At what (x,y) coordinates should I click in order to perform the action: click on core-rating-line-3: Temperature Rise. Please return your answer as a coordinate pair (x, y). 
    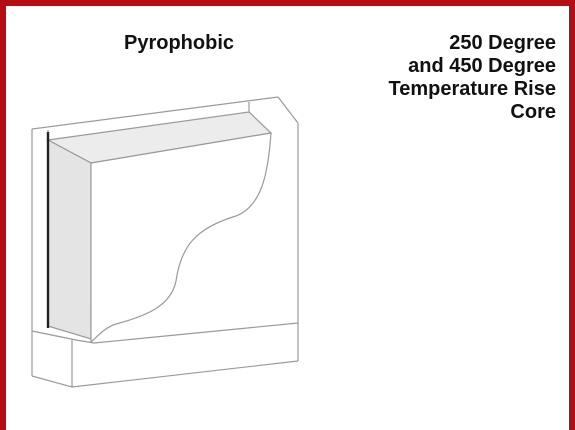
    Looking at the image, I should click on (472, 89).